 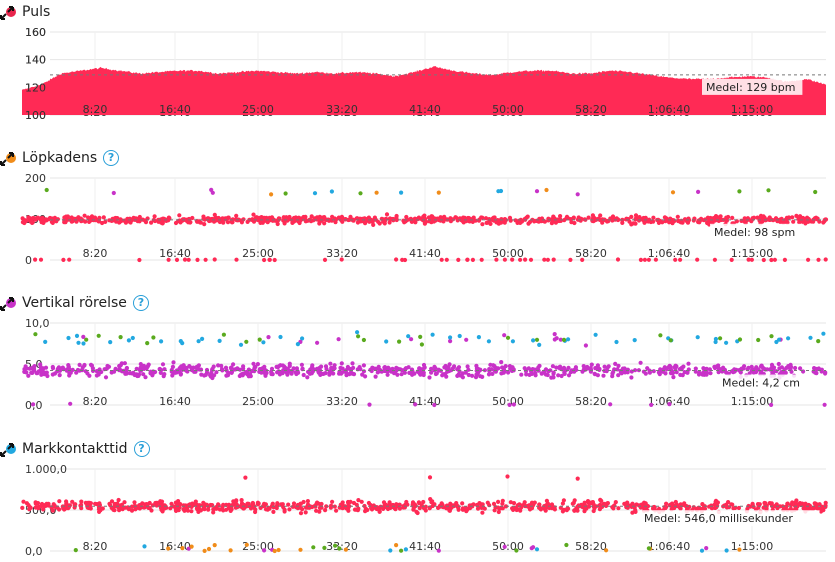 What do you see at coordinates (342, 109) in the screenshot?
I see `x-tick-label: 33:20` at bounding box center [342, 109].